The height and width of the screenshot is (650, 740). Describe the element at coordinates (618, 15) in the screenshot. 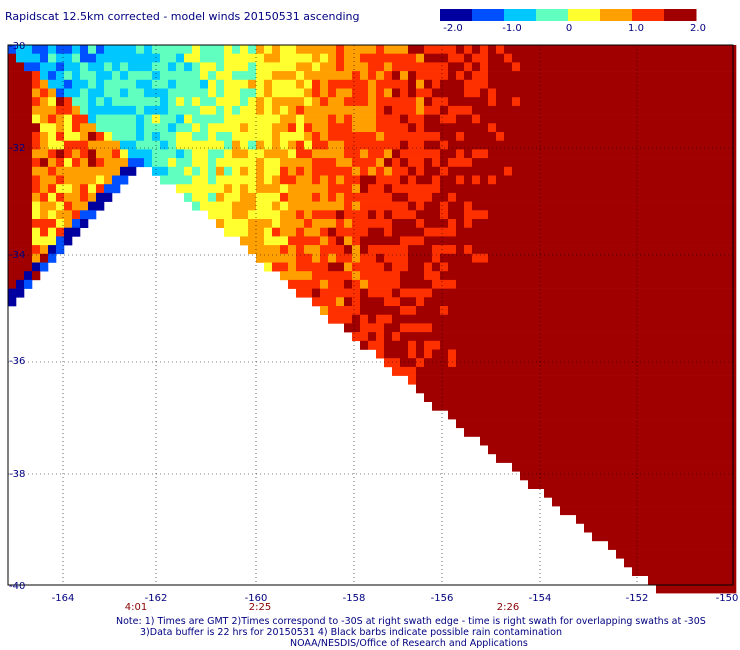

I see `colorbar-swatch` at that location.